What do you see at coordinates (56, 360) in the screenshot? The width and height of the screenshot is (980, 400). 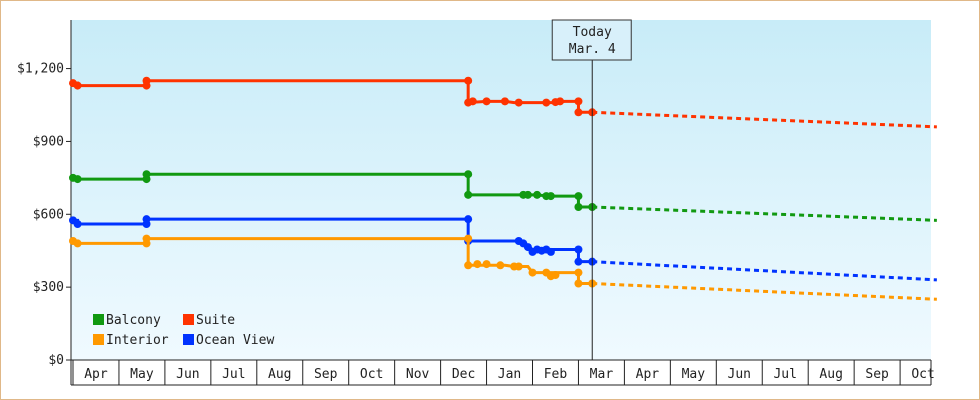 I see `y-tick-label: $0` at bounding box center [56, 360].